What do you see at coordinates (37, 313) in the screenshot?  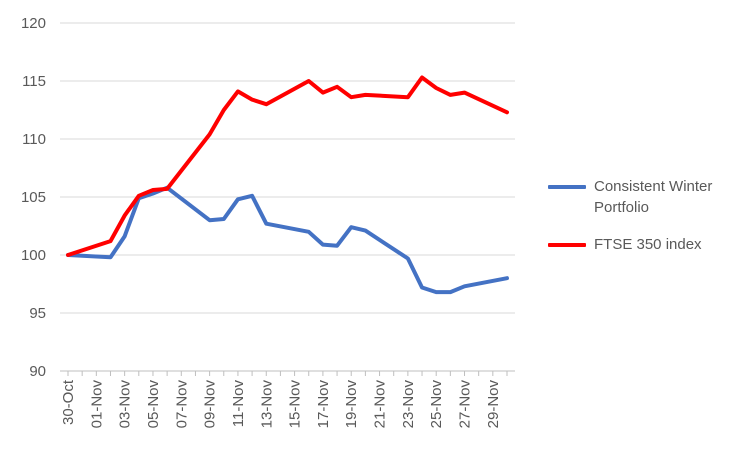 I see `y-tick-label: 95` at bounding box center [37, 313].